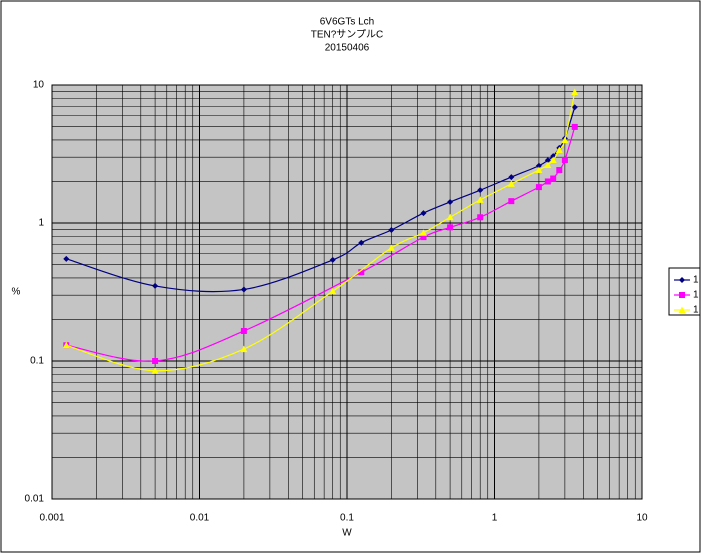 The height and width of the screenshot is (558, 701). Describe the element at coordinates (347, 35) in the screenshot. I see `chart-title: TEN?サンプルC` at that location.